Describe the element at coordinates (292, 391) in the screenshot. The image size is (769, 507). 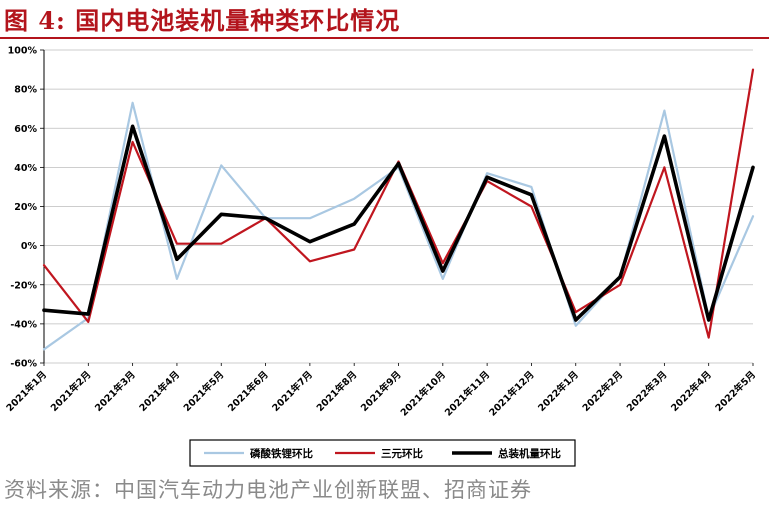
I see `x-tick-label: 2021年7月` at that location.